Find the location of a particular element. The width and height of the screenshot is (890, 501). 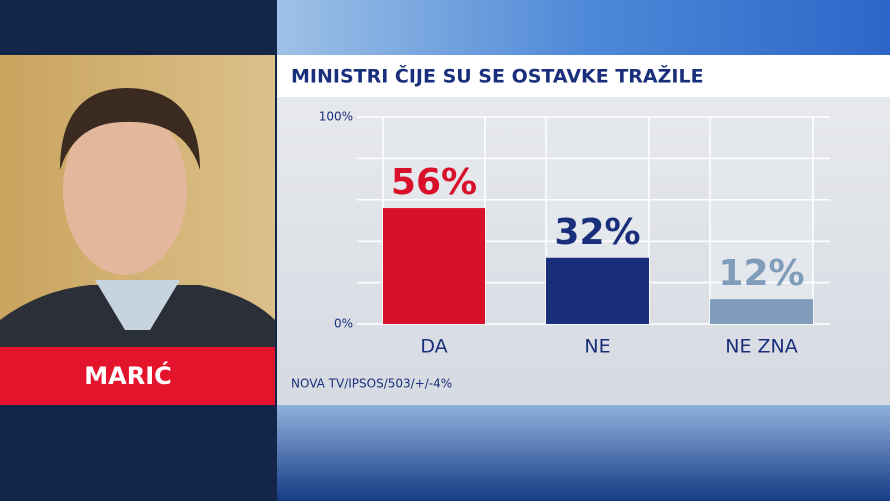

chart-title: MINISTRI ČIJE SU SE OSTAVKE TRAŽILE is located at coordinates (497, 76).